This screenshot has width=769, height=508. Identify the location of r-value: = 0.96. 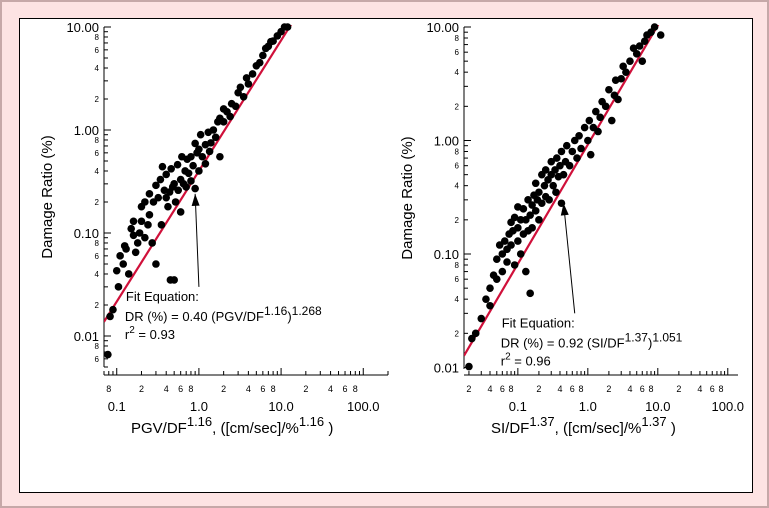
(531, 360).